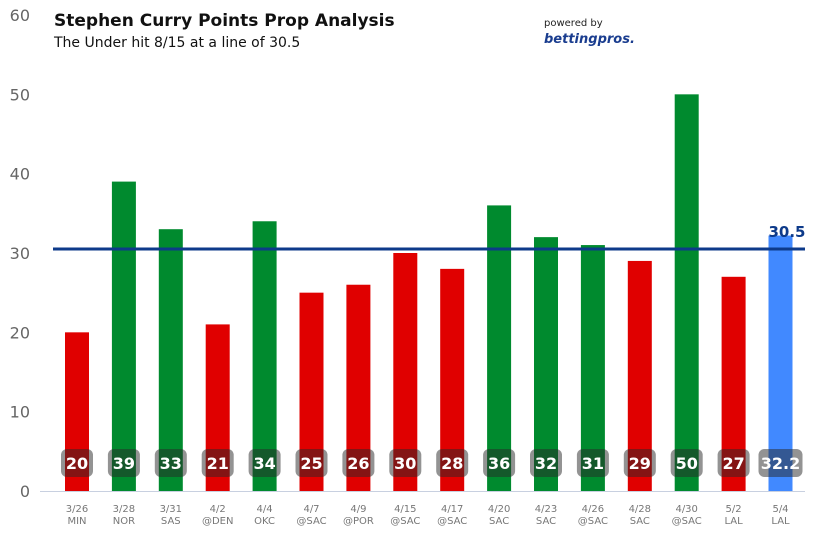 This screenshot has width=818, height=545. I want to click on x-tick-opponent: @POR, so click(358, 521).